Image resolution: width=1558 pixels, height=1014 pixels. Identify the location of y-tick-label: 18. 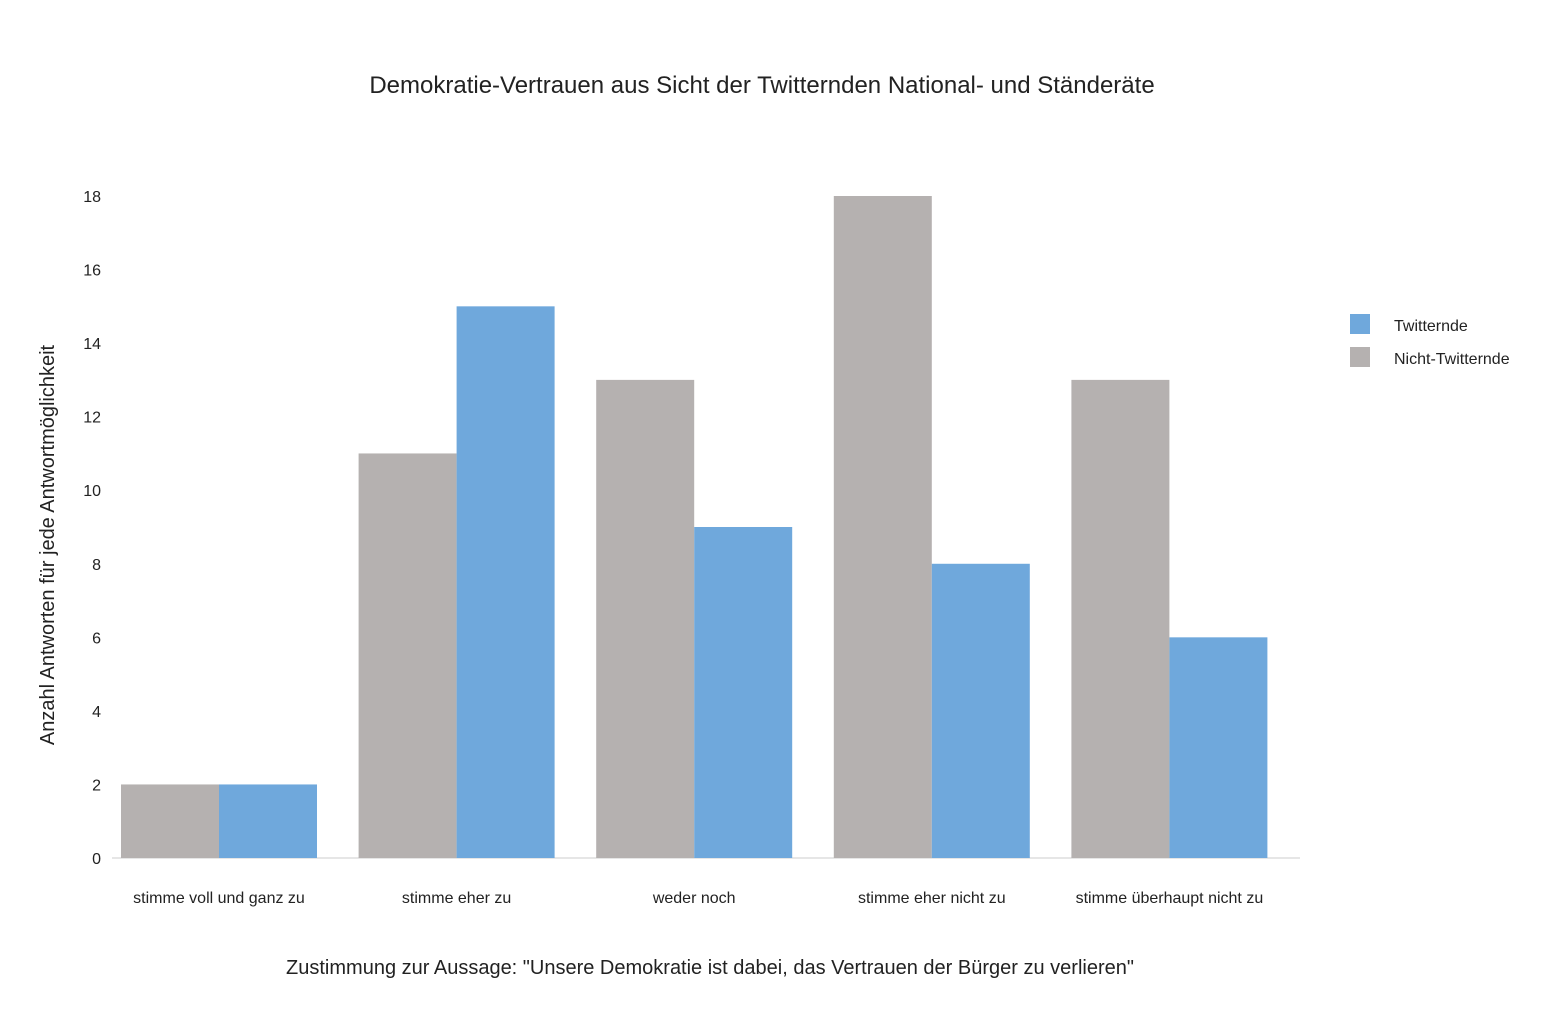
(92, 197).